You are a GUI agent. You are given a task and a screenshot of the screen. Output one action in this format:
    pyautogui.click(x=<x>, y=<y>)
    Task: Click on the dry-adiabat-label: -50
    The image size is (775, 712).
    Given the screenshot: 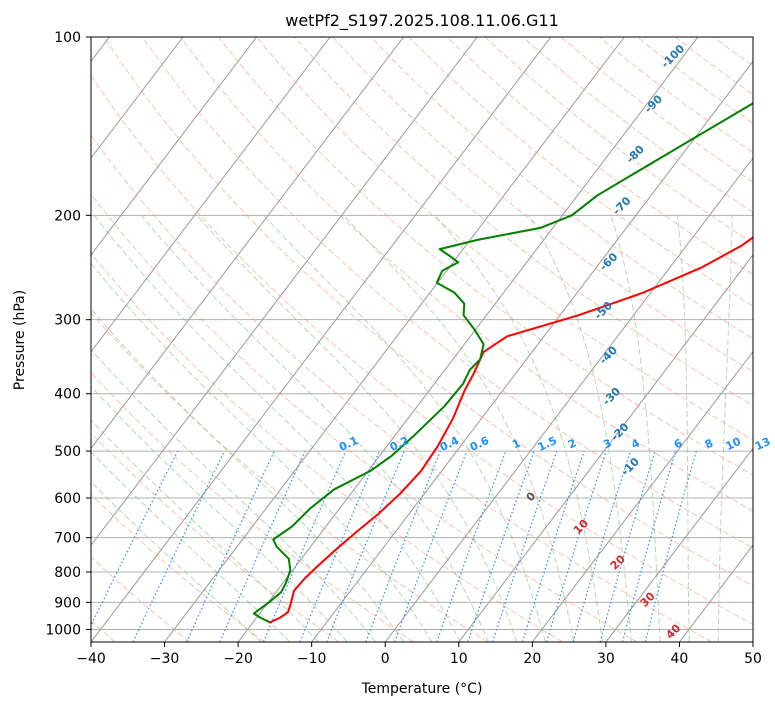 What is the action you would take?
    pyautogui.click(x=603, y=310)
    